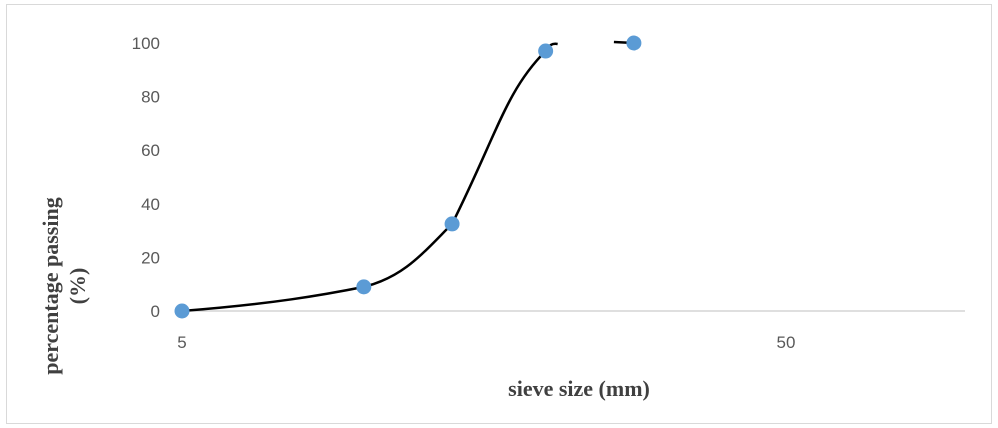 The width and height of the screenshot is (998, 428). Describe the element at coordinates (150, 97) in the screenshot. I see `y-tick-label: 80` at that location.